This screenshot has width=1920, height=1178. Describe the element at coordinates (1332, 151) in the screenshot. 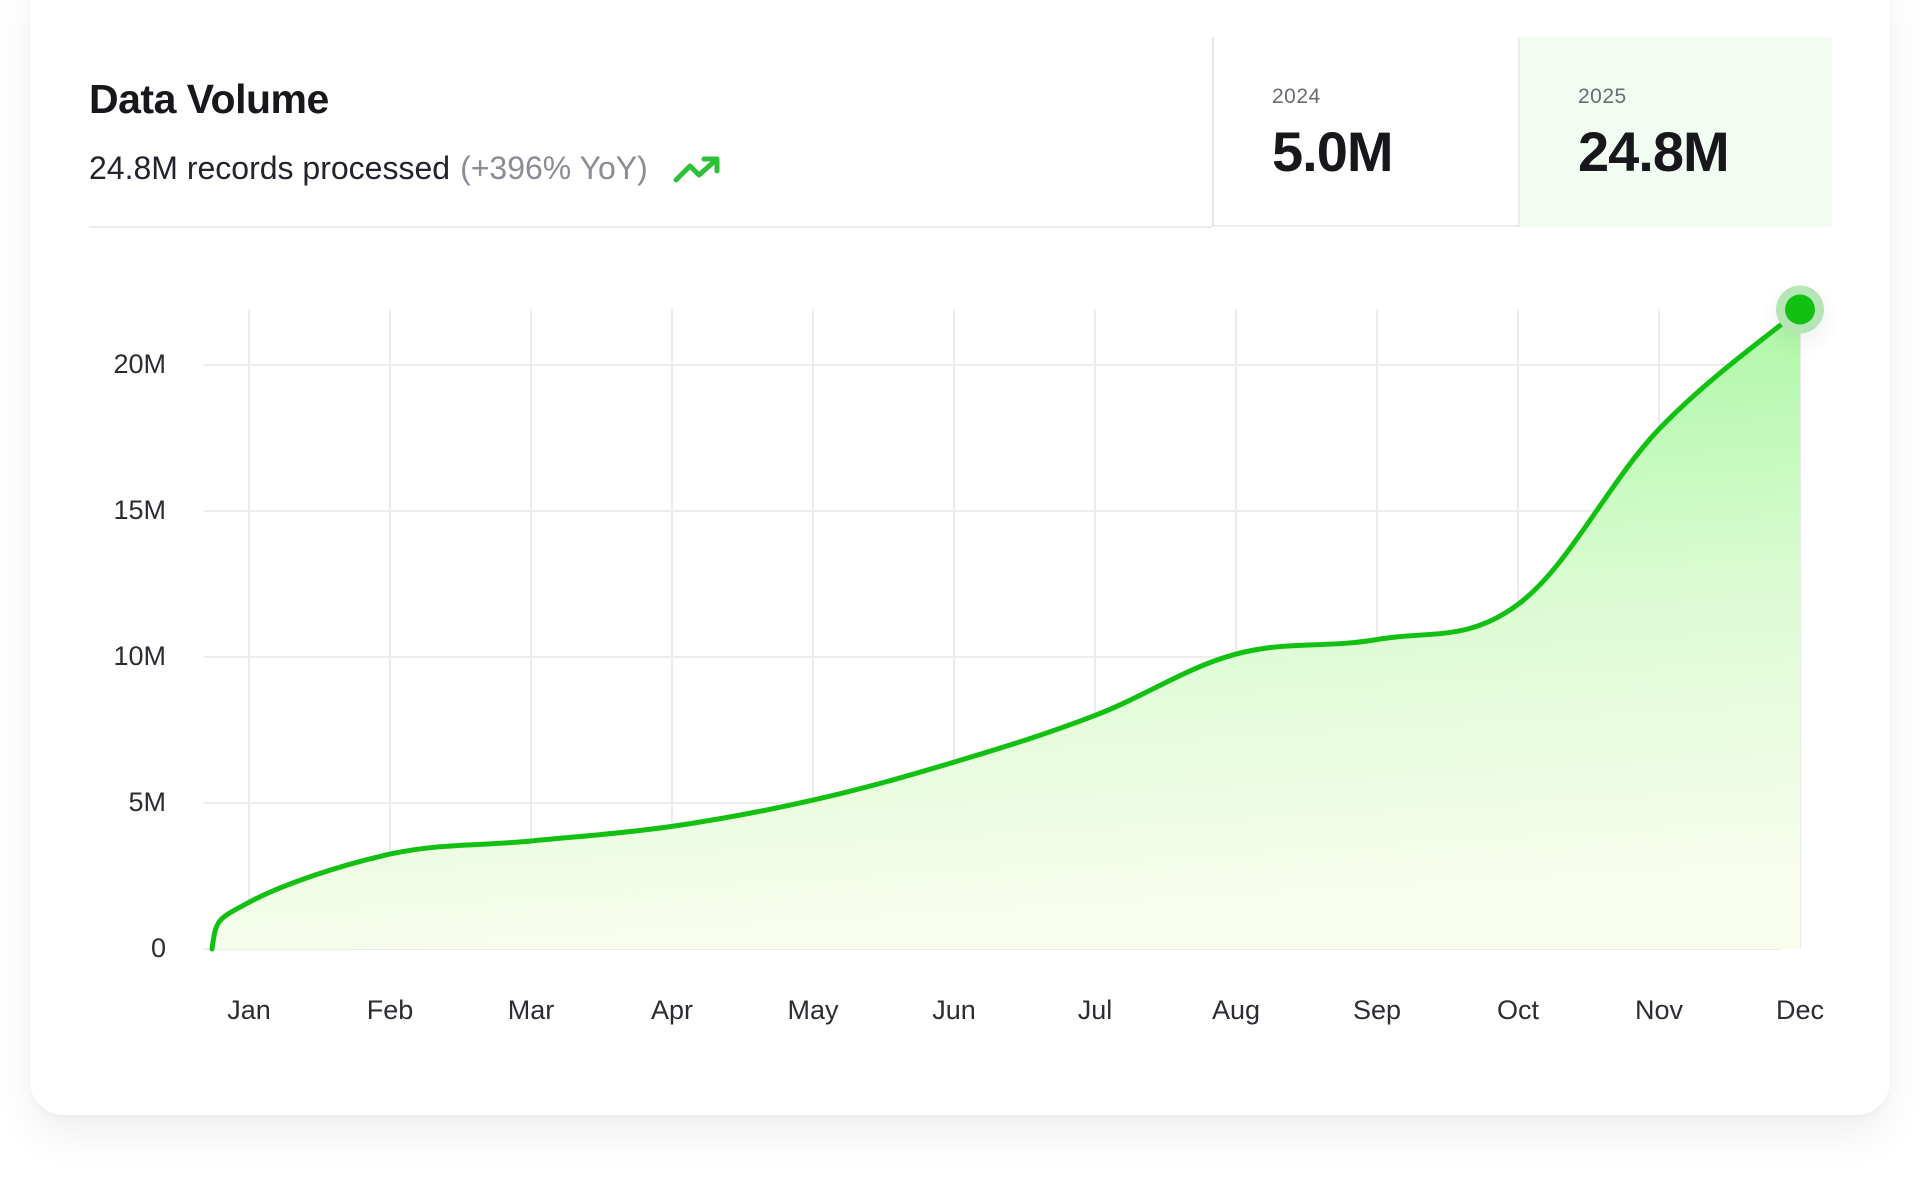

I see `stat-value: 5.0M` at that location.